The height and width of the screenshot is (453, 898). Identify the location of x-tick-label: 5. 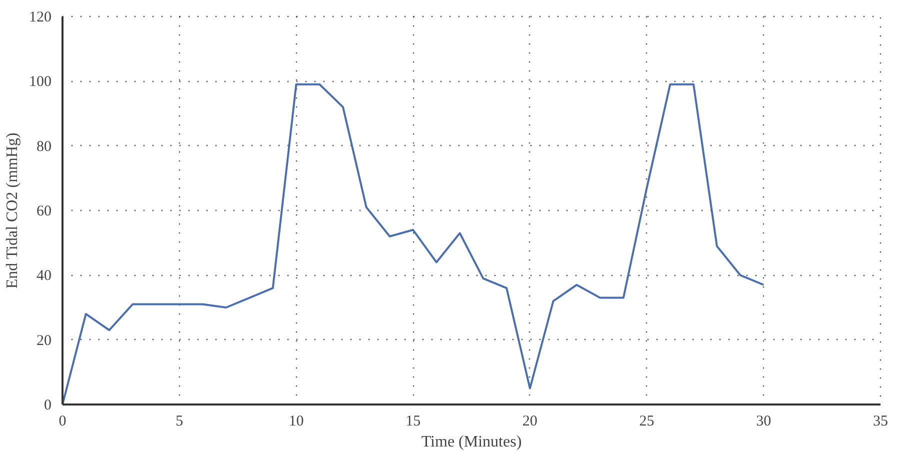
(180, 422).